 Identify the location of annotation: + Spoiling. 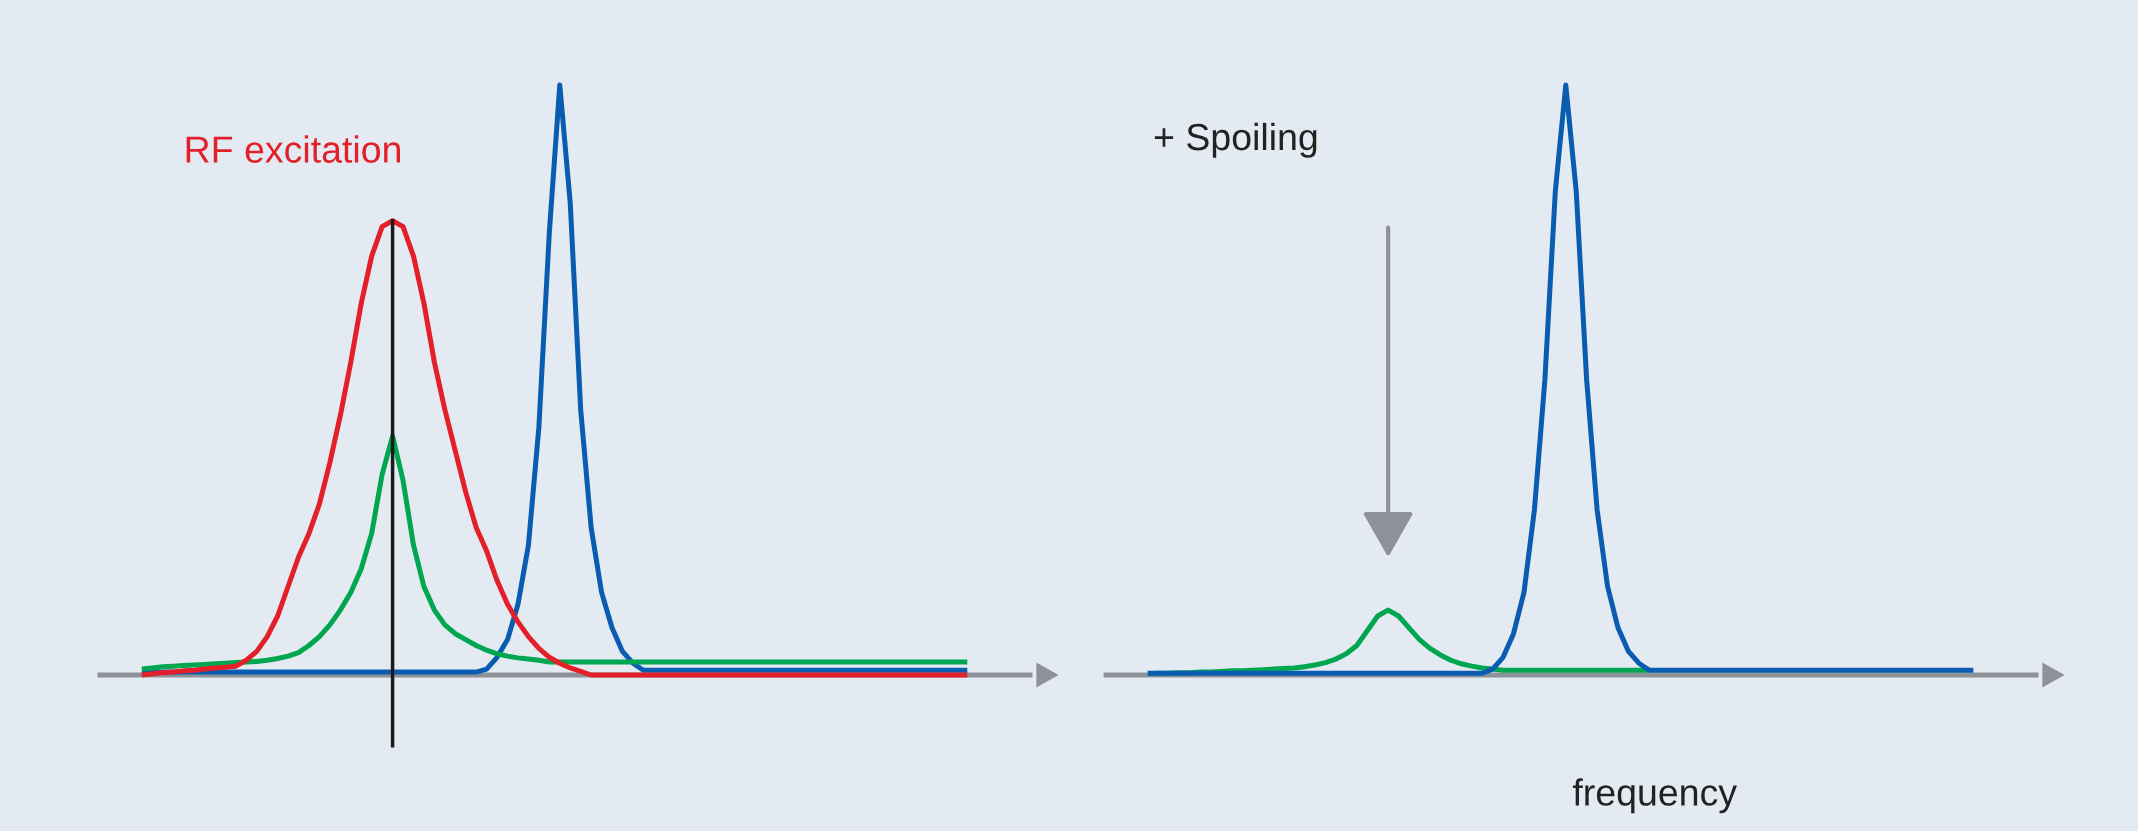
(1235, 140).